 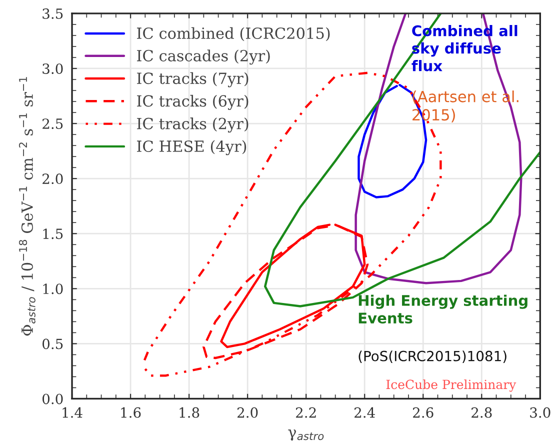 What do you see at coordinates (482, 412) in the screenshot?
I see `x-tick-label: 2.8` at bounding box center [482, 412].